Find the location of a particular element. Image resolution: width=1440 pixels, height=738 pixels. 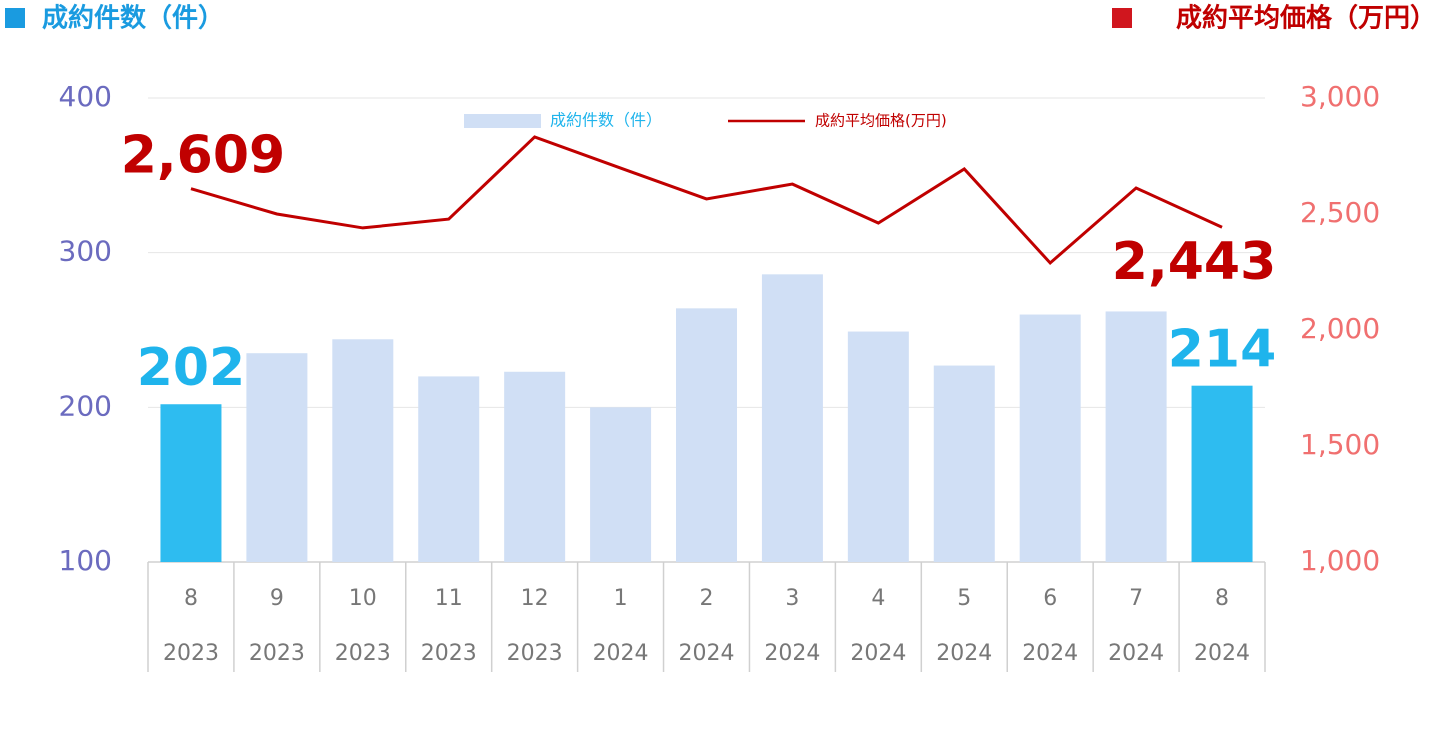

x-tick-label: 11 is located at coordinates (449, 598).